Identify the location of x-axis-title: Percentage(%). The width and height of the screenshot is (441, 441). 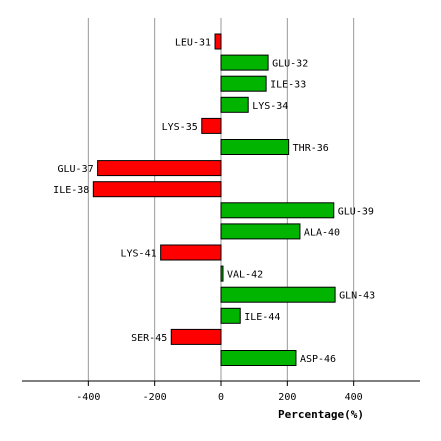
(321, 414).